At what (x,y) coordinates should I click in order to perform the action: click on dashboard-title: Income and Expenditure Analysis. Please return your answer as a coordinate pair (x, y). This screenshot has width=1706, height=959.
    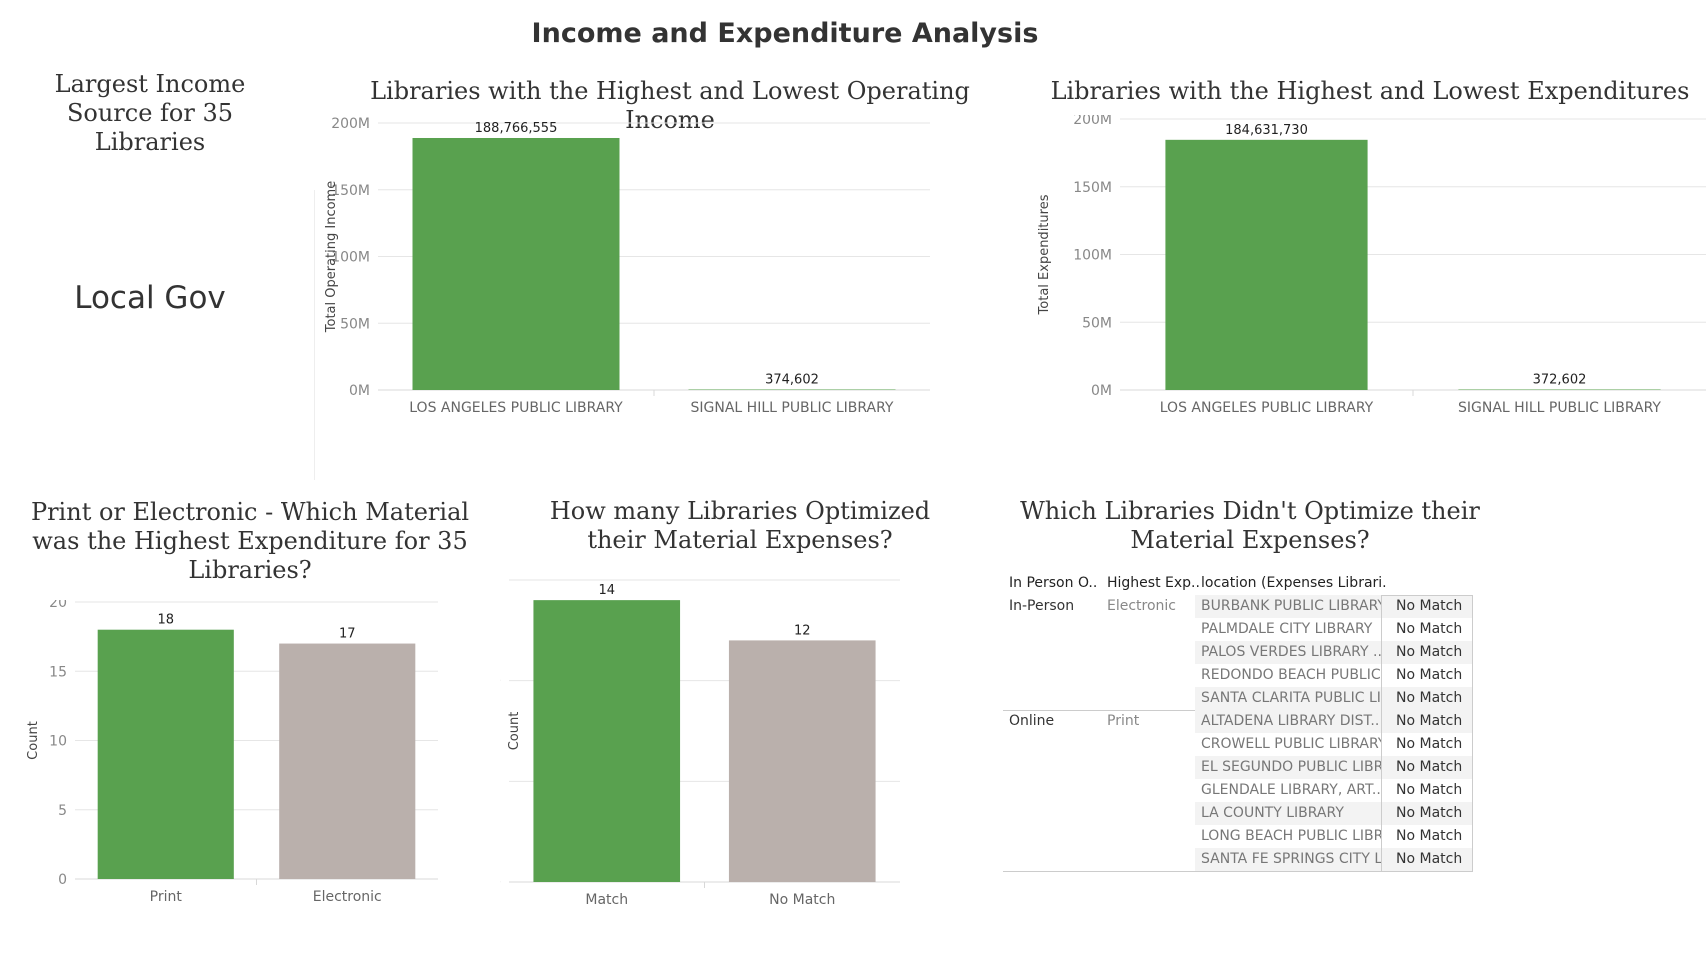
    Looking at the image, I should click on (785, 33).